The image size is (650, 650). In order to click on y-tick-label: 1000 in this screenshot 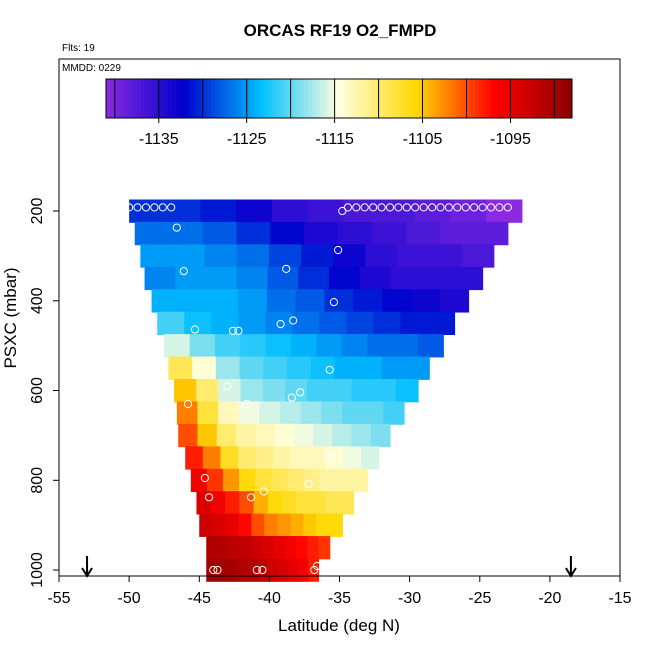, I will do `click(37, 570)`.